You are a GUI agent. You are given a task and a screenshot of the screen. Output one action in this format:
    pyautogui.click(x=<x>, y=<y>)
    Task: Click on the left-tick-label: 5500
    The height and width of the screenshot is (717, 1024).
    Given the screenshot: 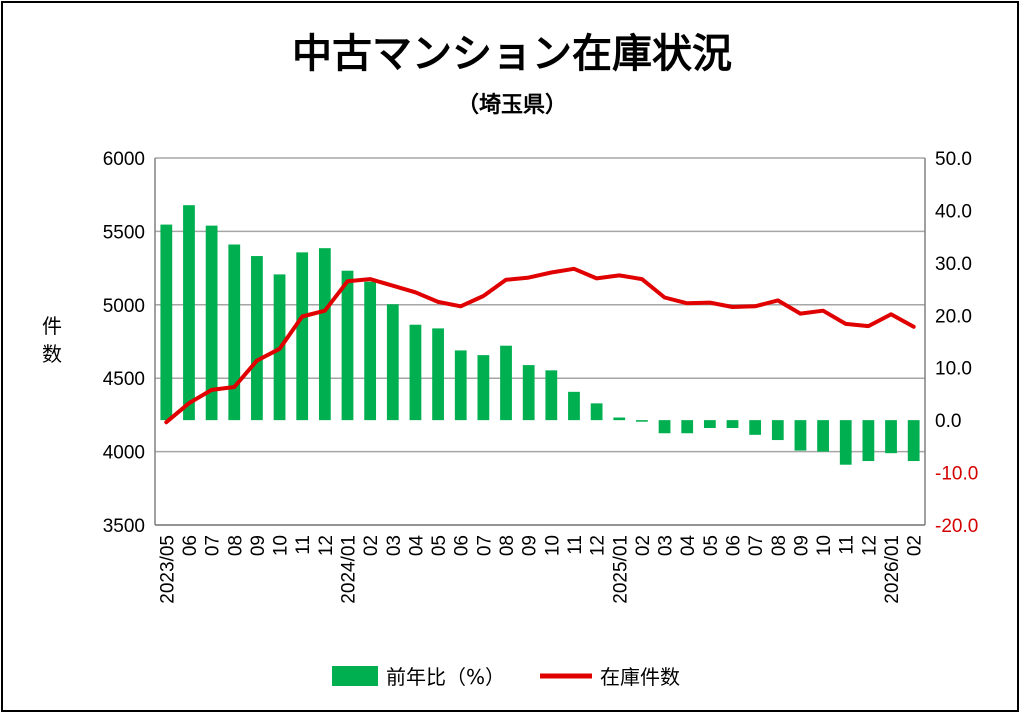 What is the action you would take?
    pyautogui.click(x=124, y=232)
    